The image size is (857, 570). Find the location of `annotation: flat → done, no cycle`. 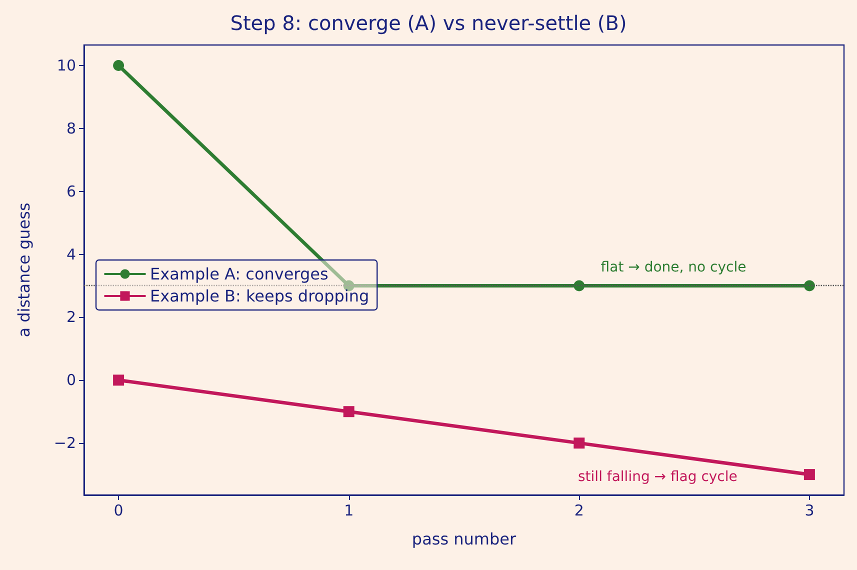

annotation: flat → done, no cycle is located at coordinates (673, 268).